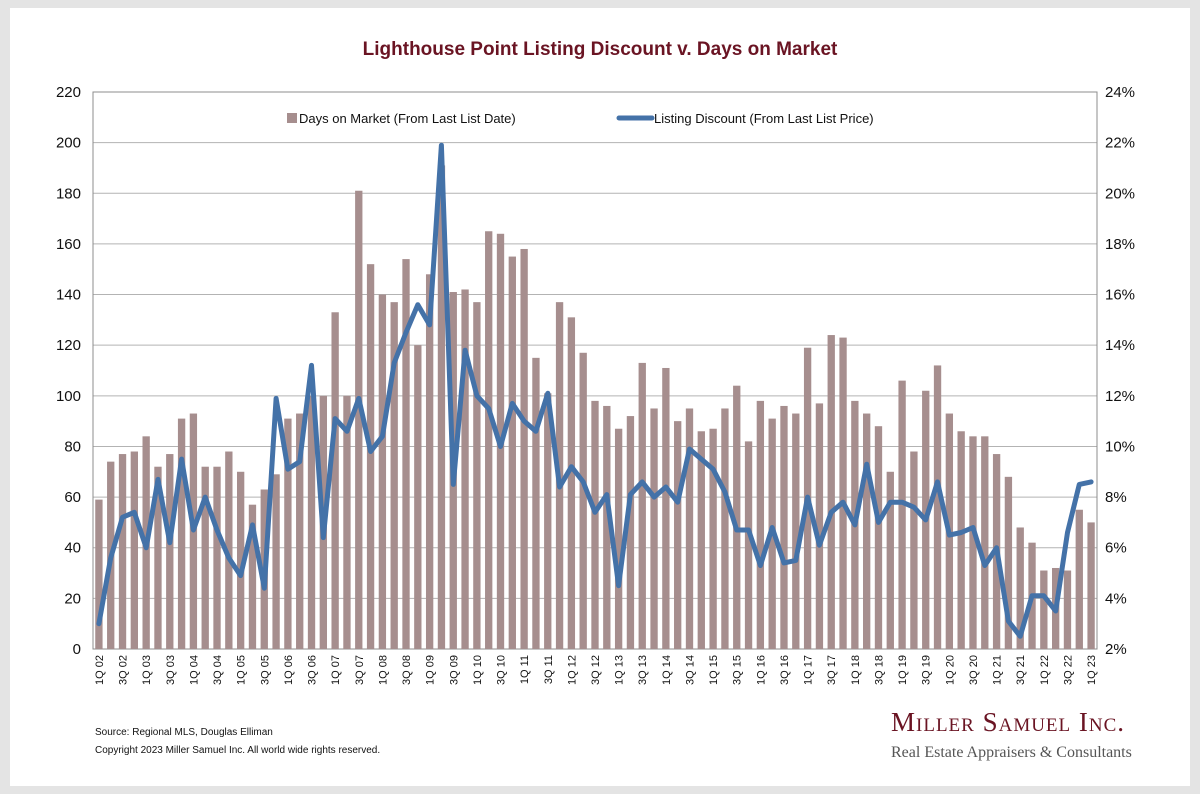  I want to click on x-tick-label: 1Q 02, so click(100, 670).